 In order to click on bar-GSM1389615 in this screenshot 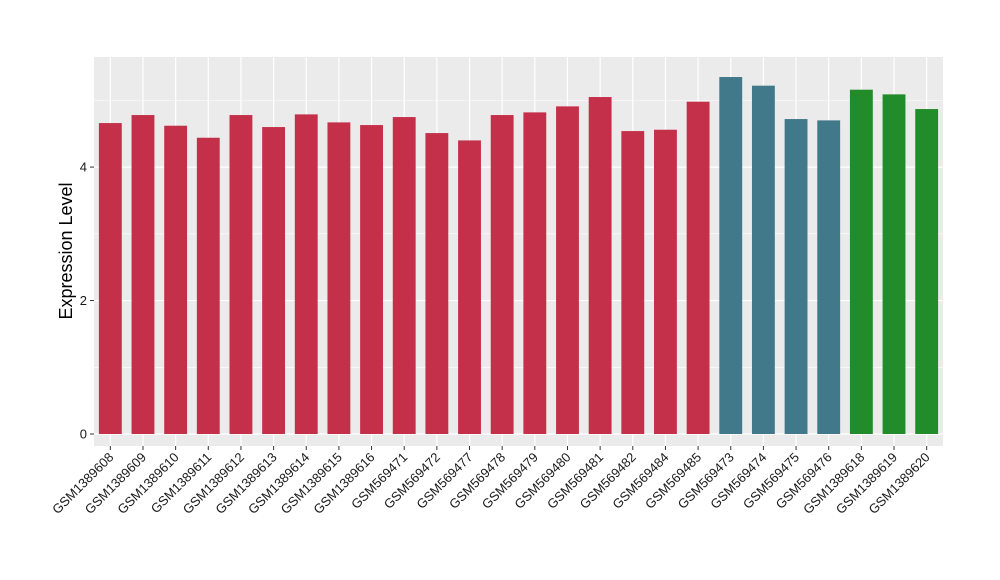, I will do `click(339, 278)`.